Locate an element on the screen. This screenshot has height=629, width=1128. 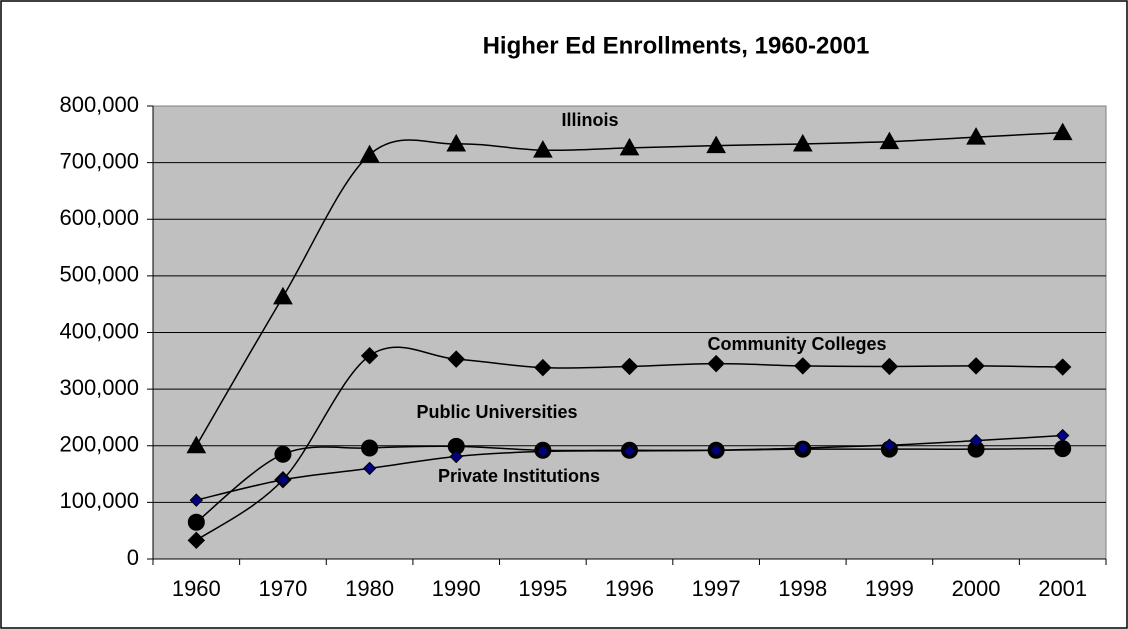
series-label: Private Institutions is located at coordinates (519, 476).